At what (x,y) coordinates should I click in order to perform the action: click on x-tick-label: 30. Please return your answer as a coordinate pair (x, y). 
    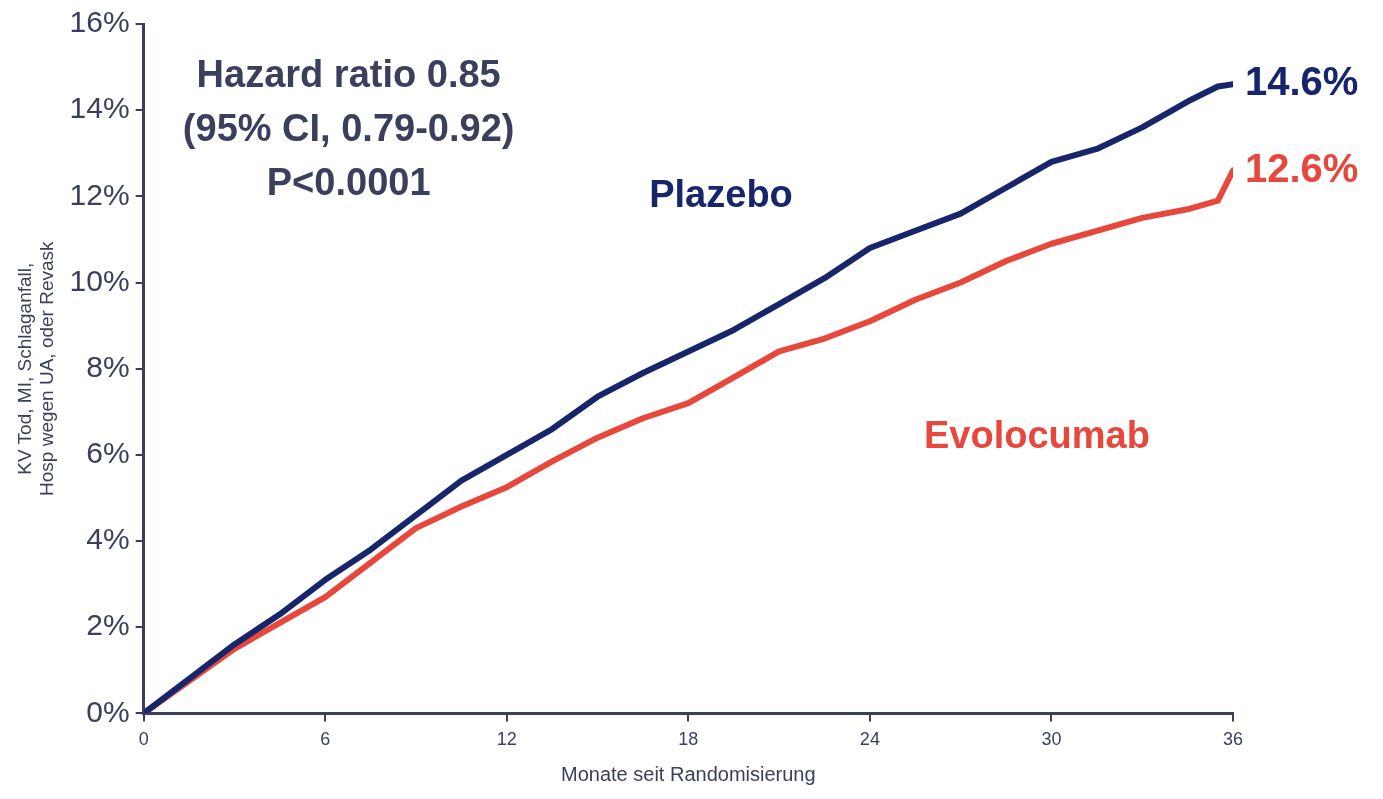
    Looking at the image, I should click on (1051, 739).